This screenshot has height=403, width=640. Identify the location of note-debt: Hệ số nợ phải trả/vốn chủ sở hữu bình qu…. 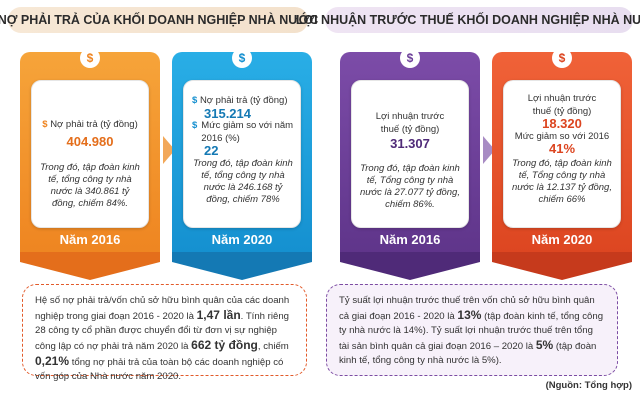
(164, 333).